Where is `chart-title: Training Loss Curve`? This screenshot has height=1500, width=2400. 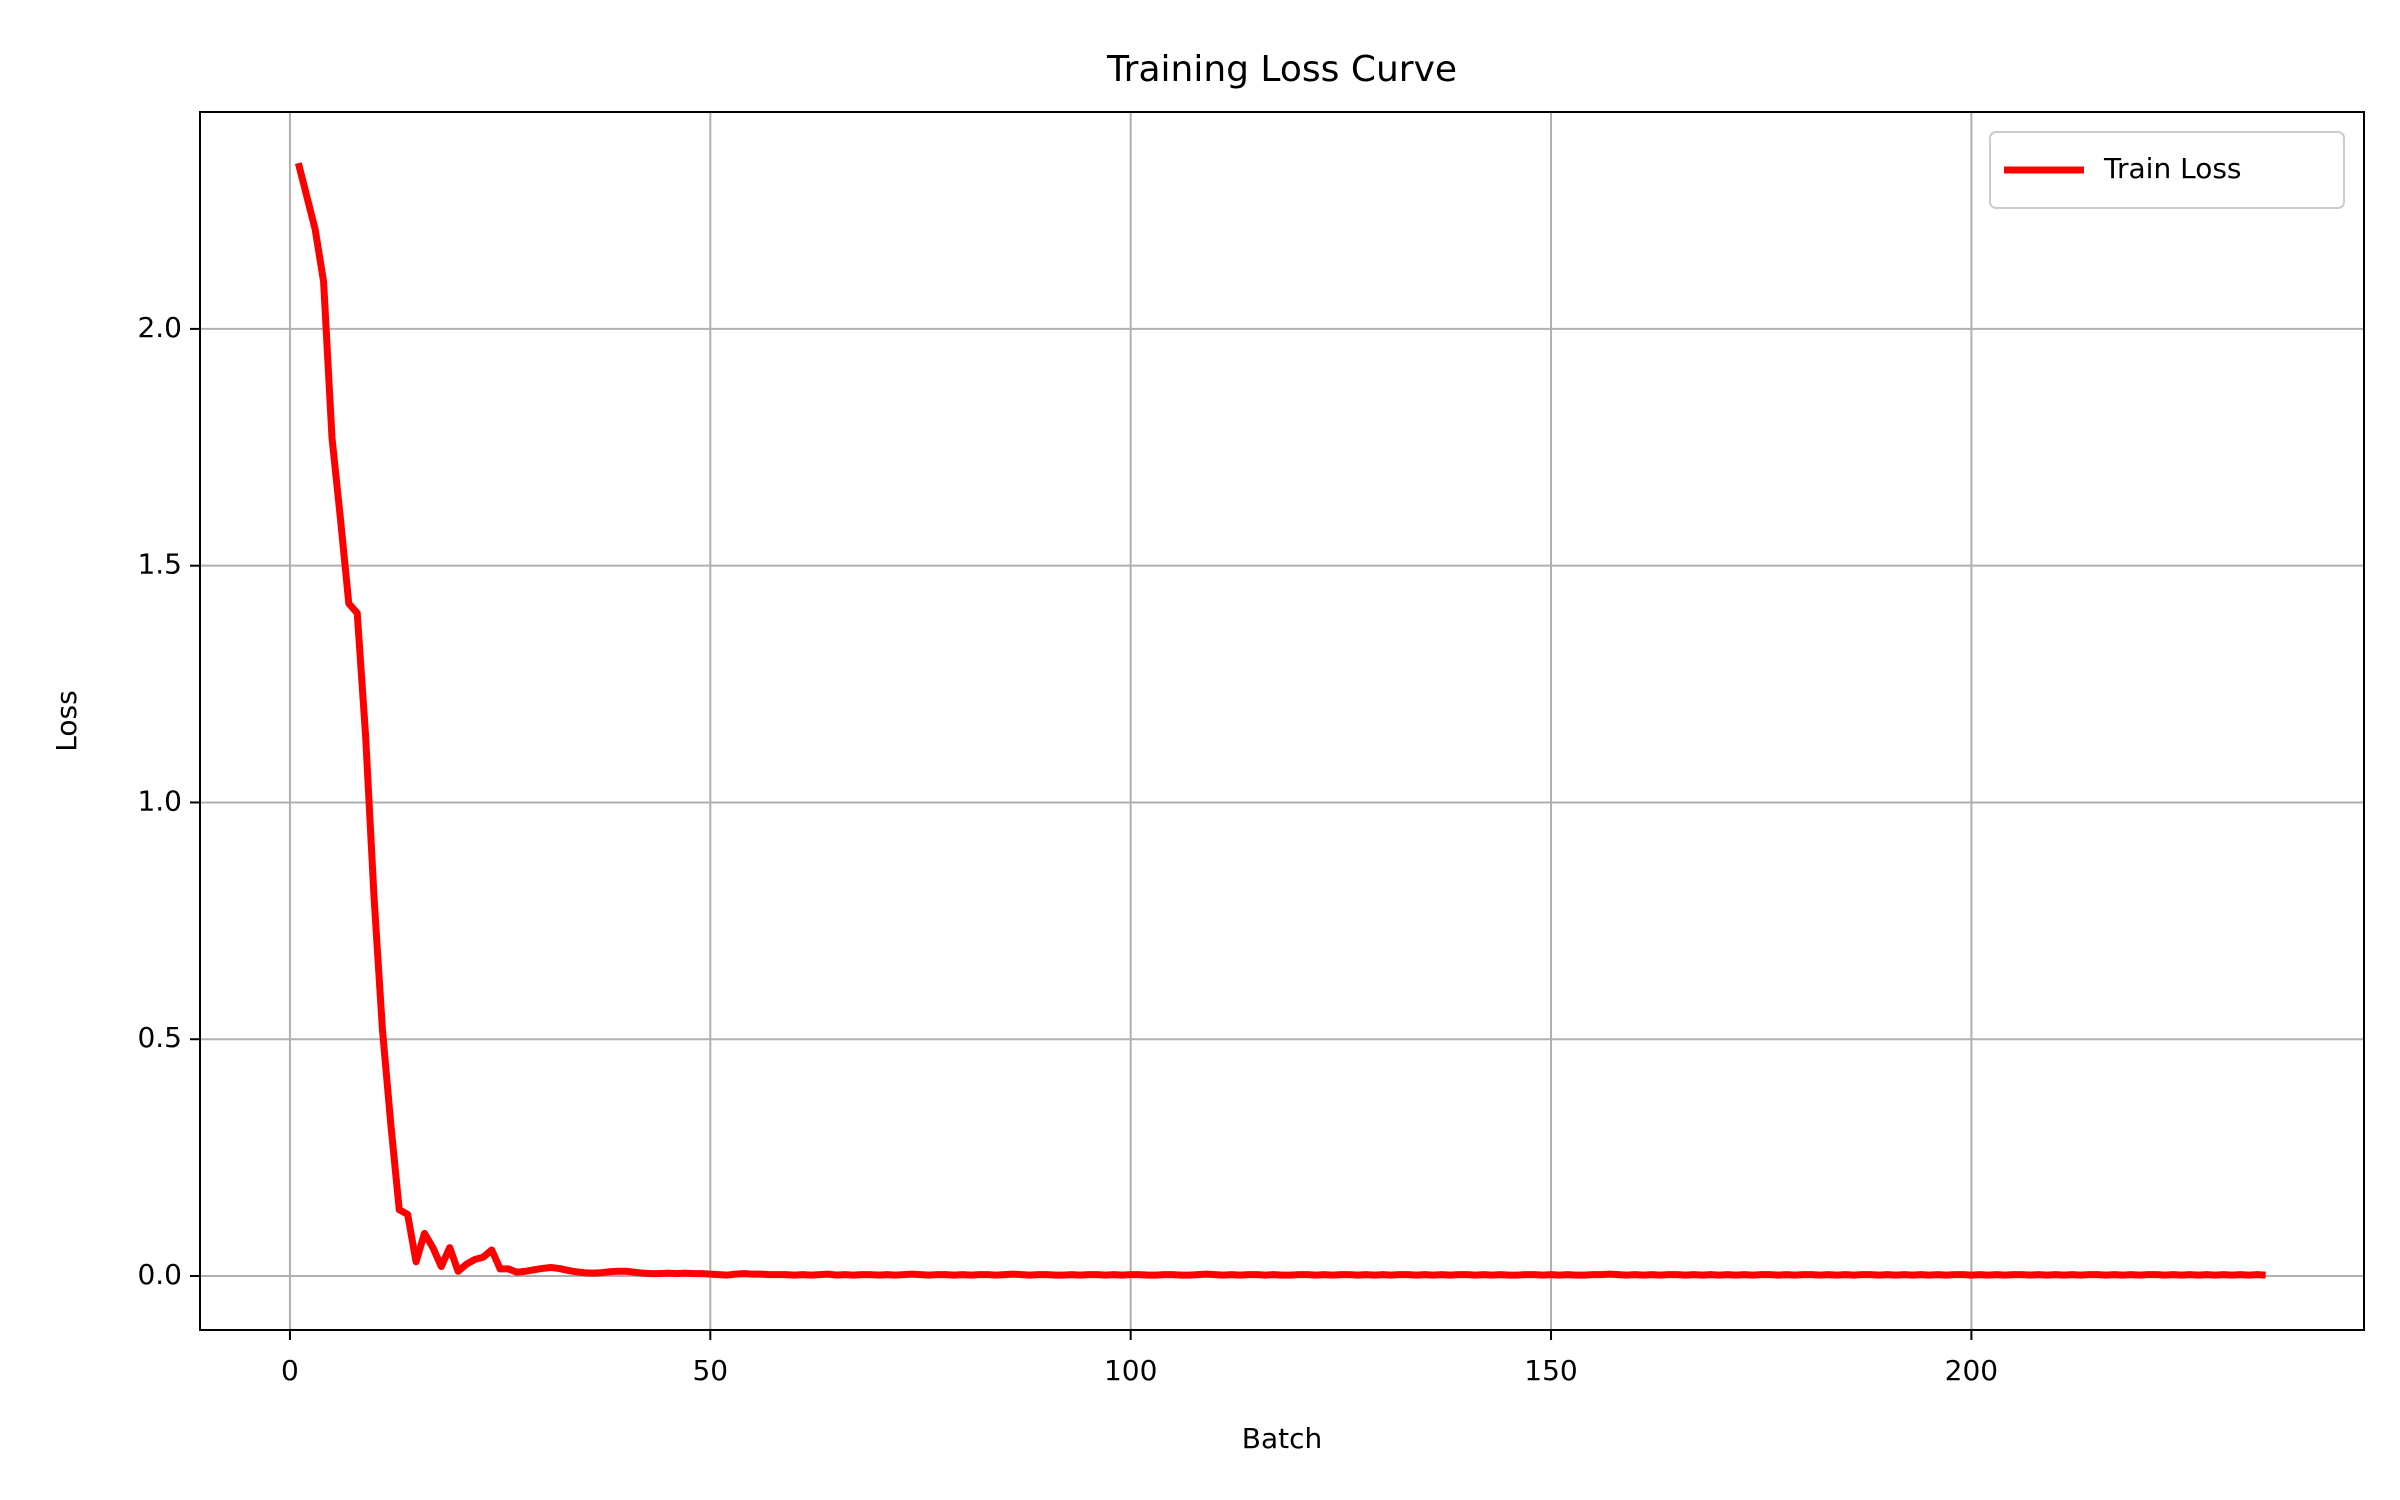
chart-title: Training Loss Curve is located at coordinates (1281, 69).